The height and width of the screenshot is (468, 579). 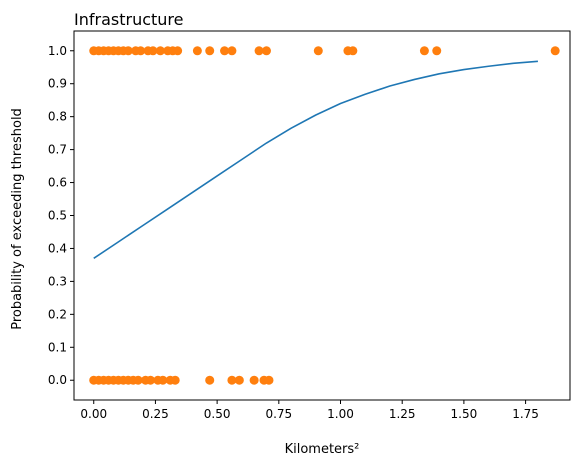 I want to click on x-tick-label: 1.25, so click(x=402, y=414).